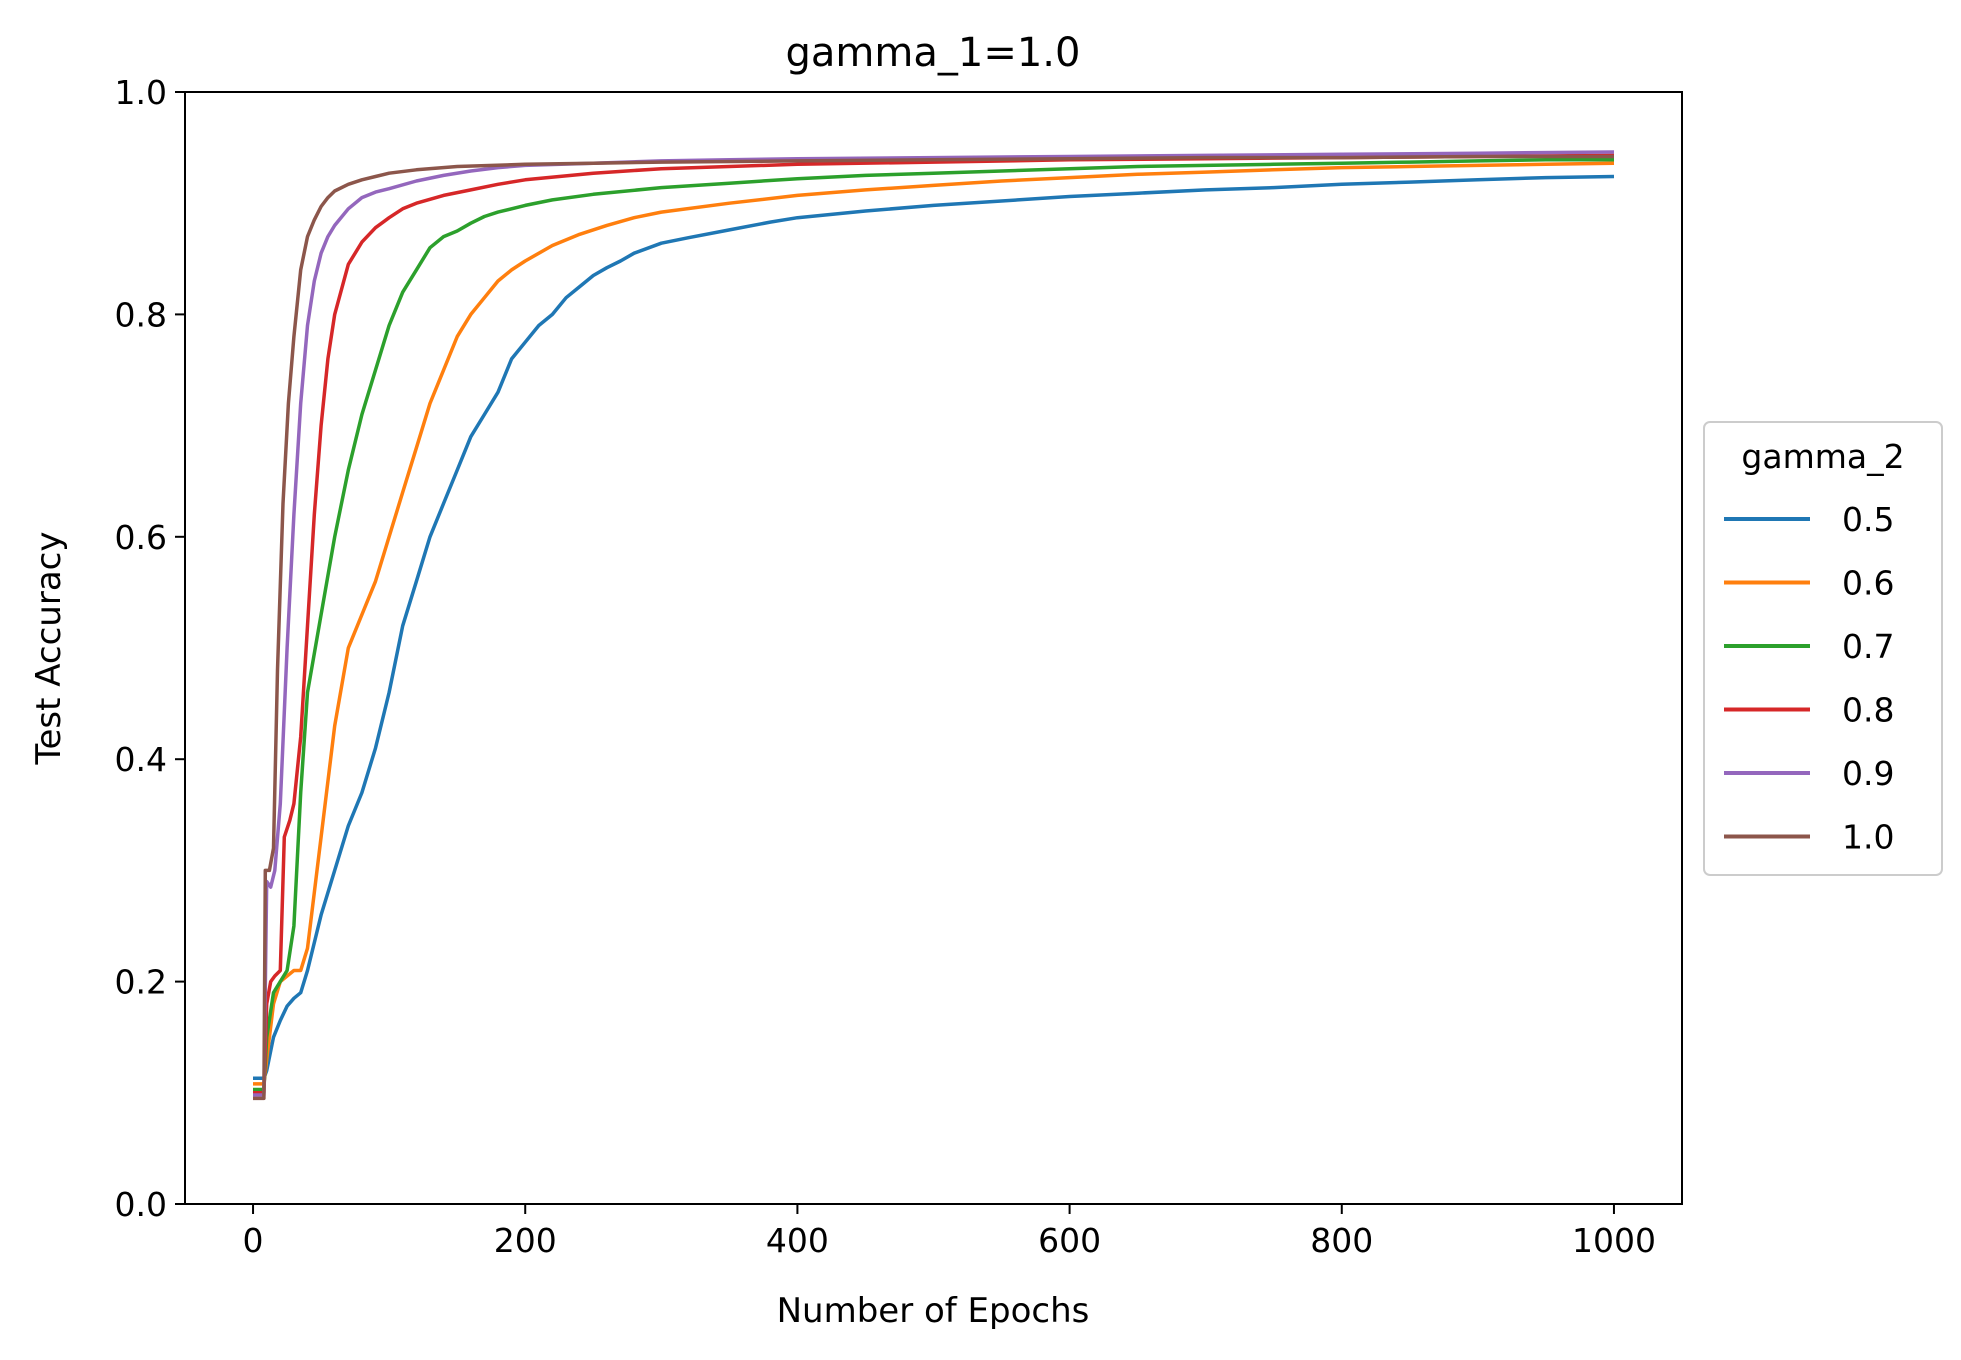  What do you see at coordinates (1868, 837) in the screenshot?
I see `legend-label-1.0: 1.0` at bounding box center [1868, 837].